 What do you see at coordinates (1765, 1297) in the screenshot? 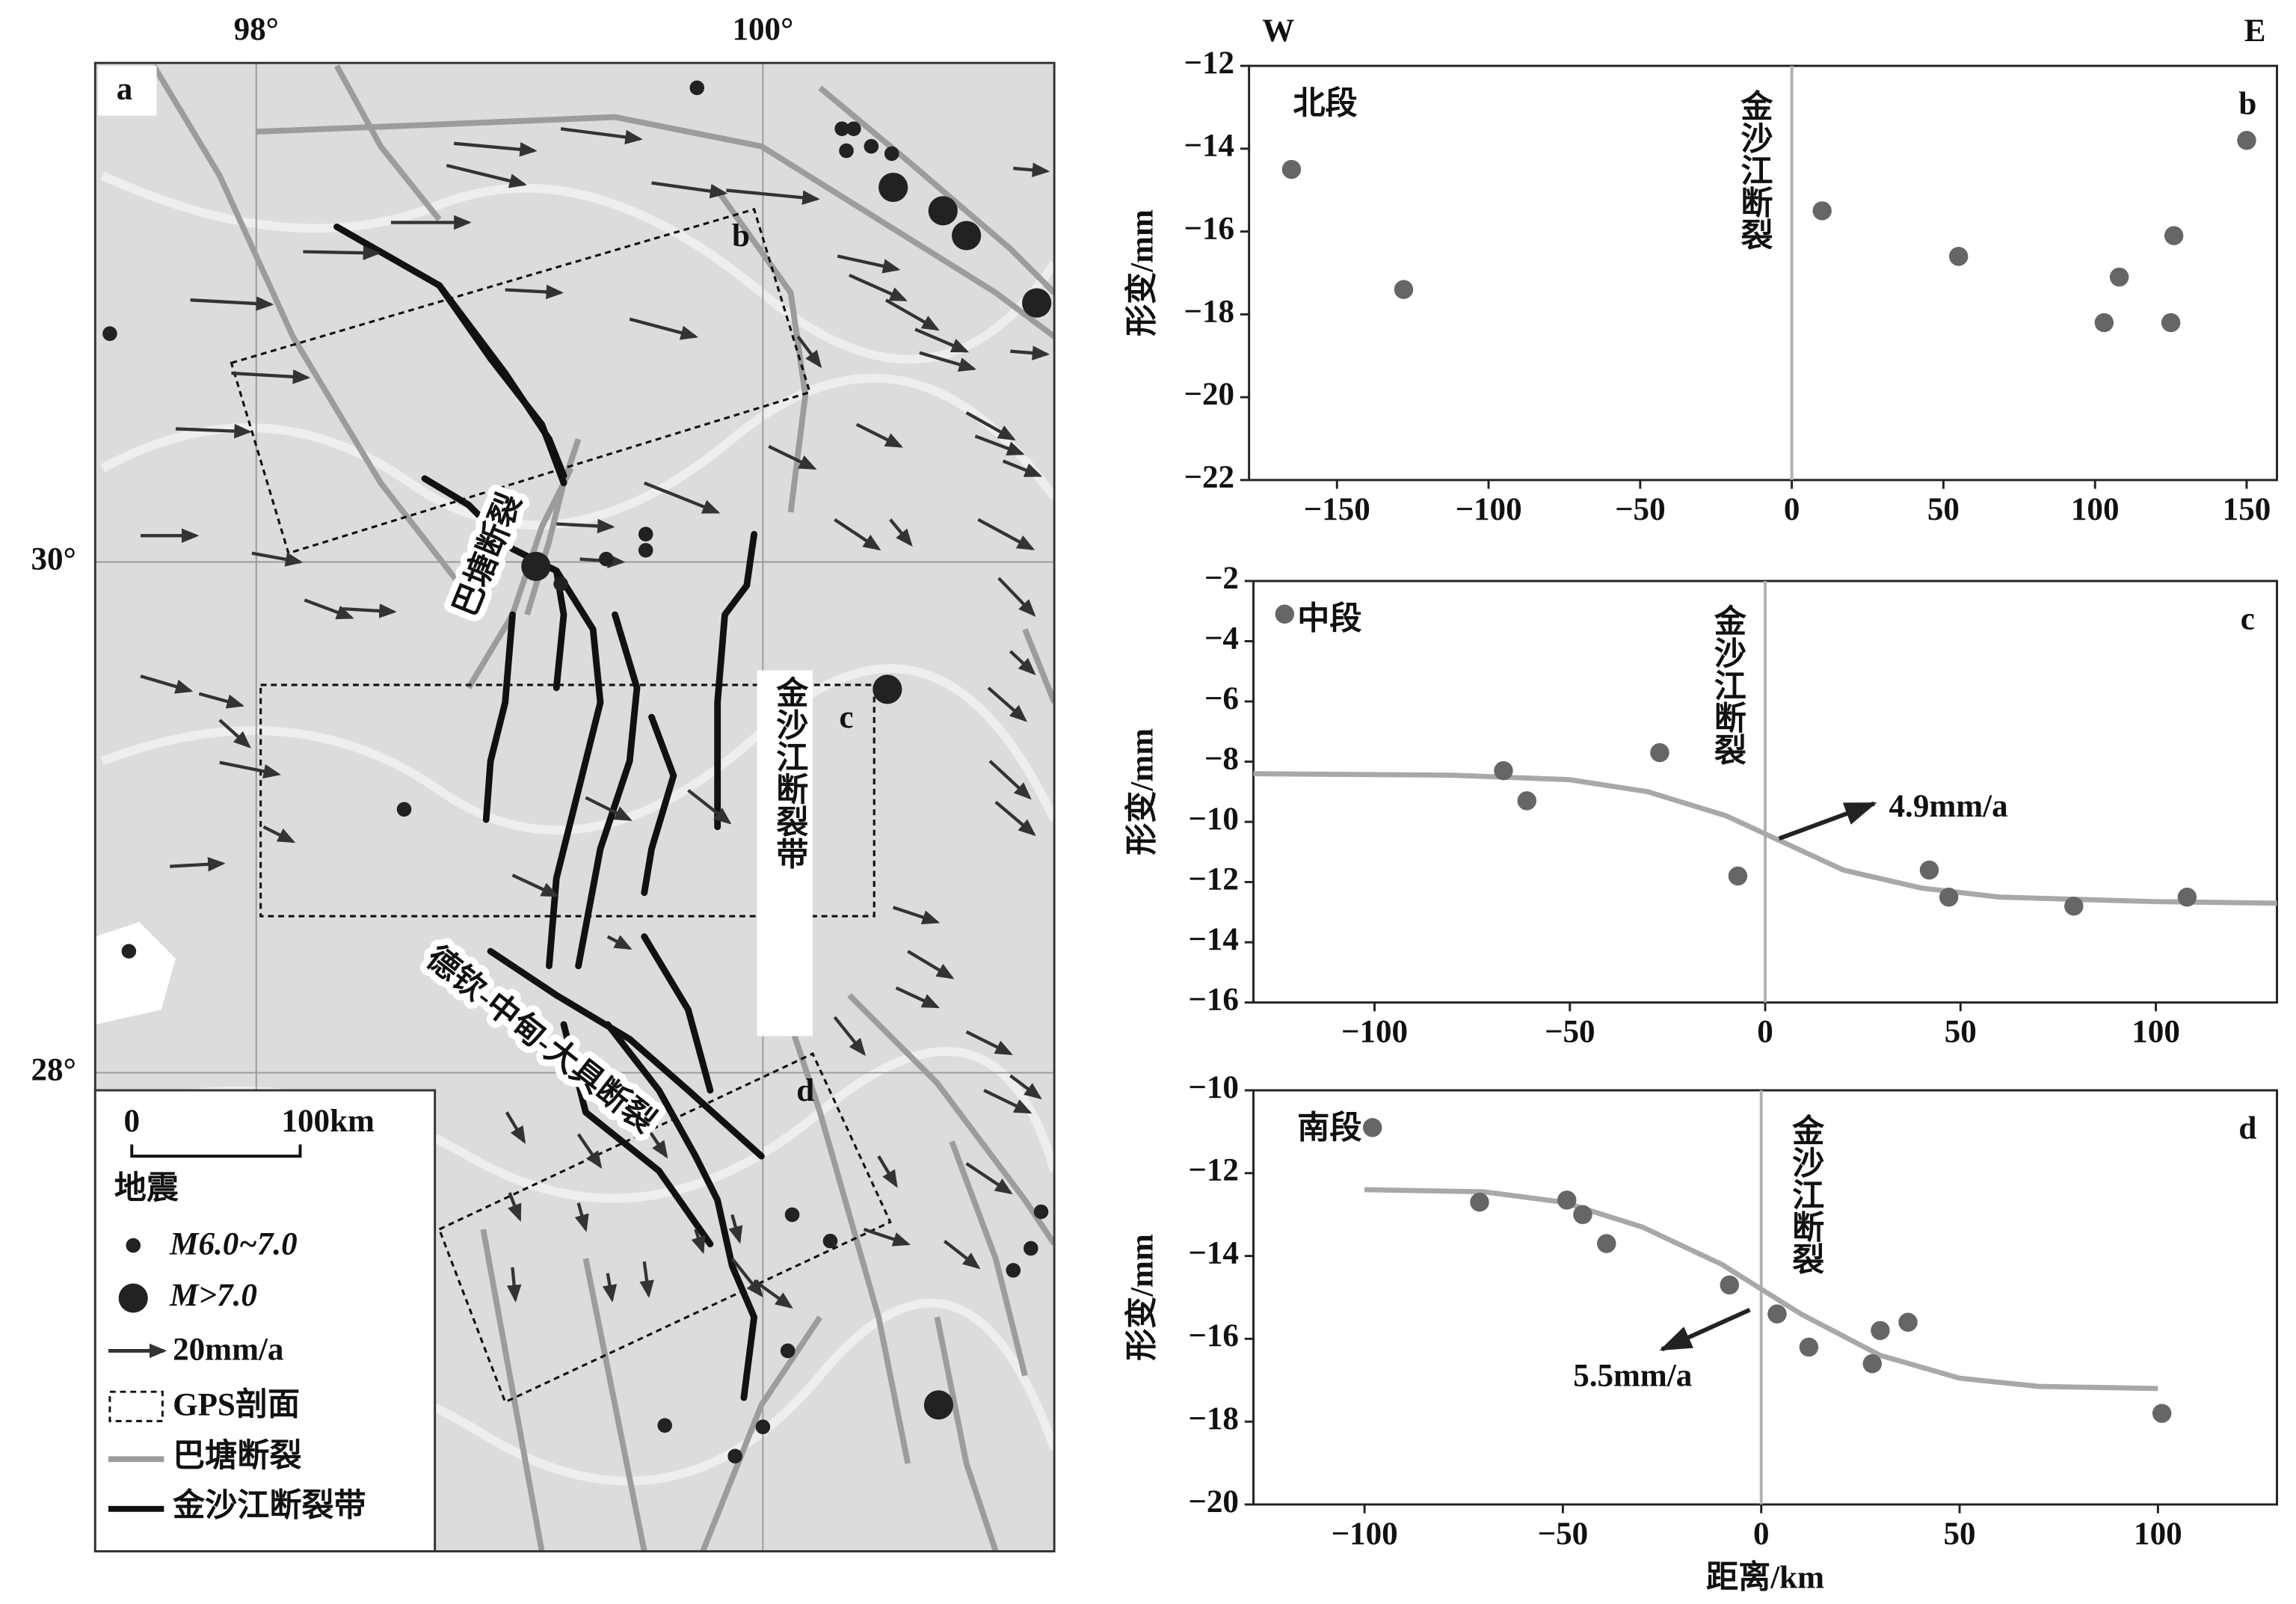
I see `plot-frame` at bounding box center [1765, 1297].